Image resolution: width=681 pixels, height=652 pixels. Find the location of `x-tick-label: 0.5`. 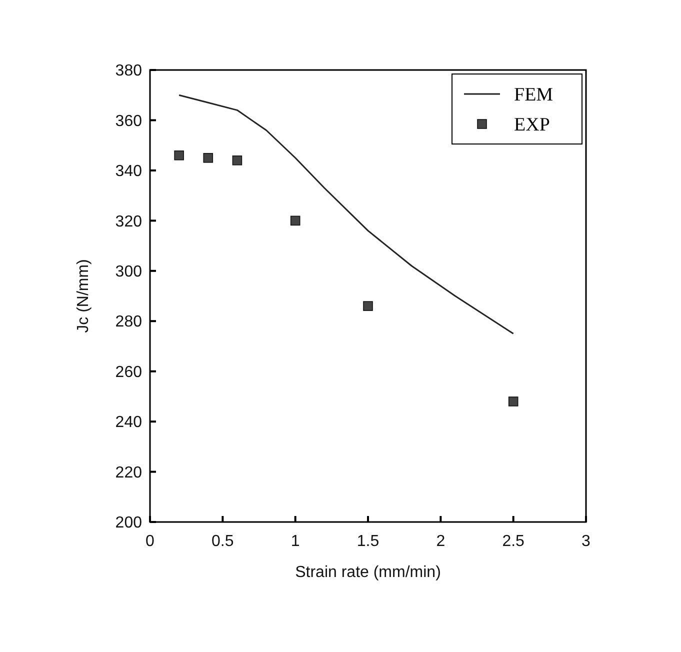

x-tick-label: 0.5 is located at coordinates (223, 541).